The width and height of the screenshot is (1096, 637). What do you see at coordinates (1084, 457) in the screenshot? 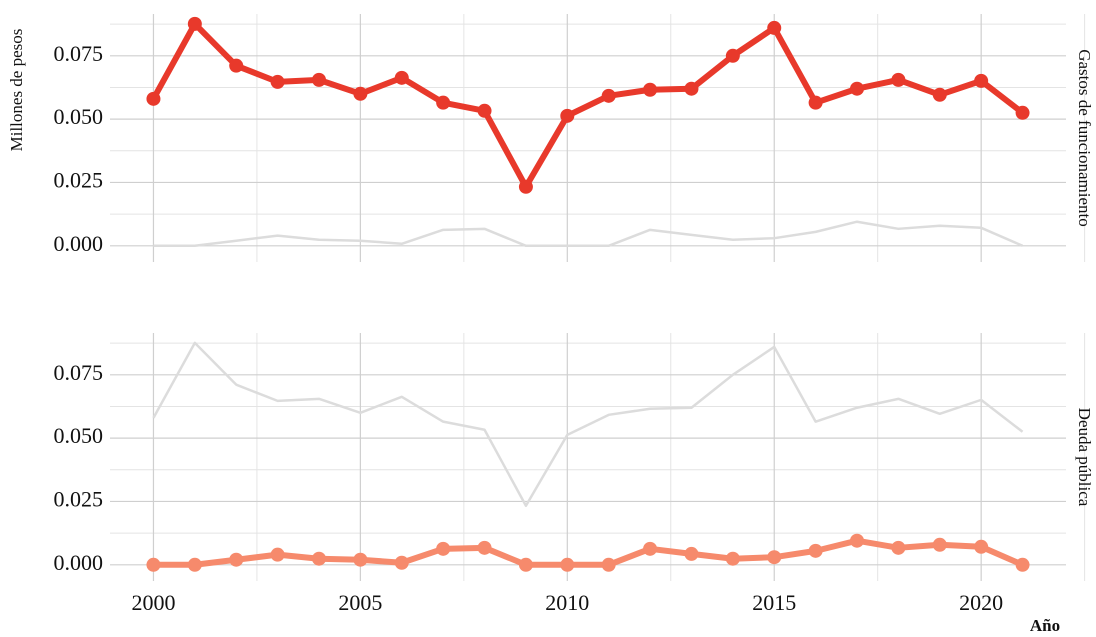
I see `facet-label: Deuda pública` at bounding box center [1084, 457].